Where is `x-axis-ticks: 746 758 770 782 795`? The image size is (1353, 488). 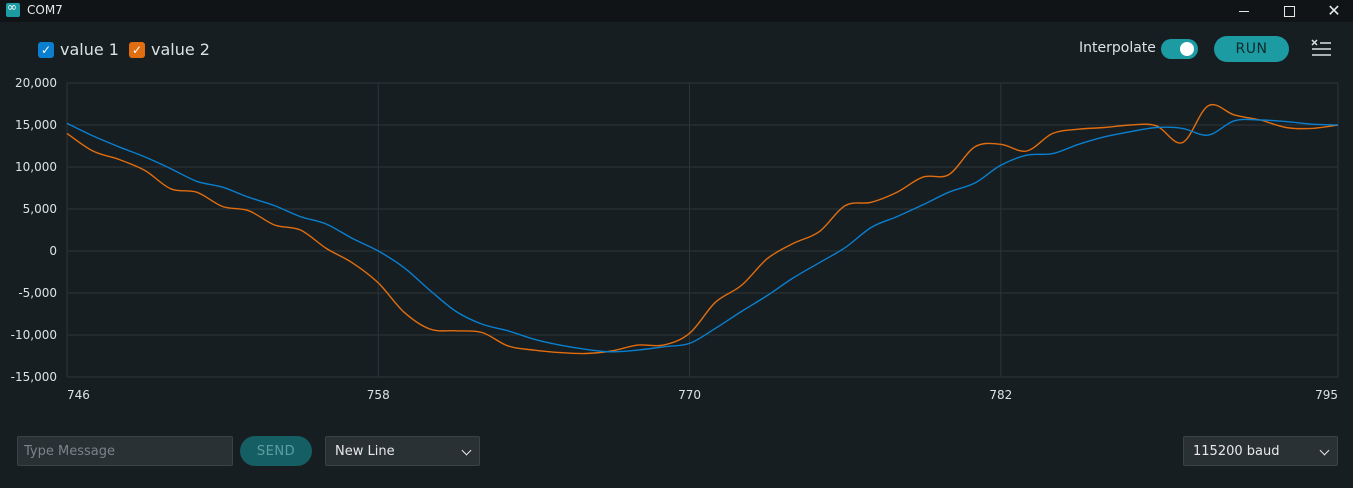 x-axis-ticks: 746 758 770 782 795 is located at coordinates (702, 395).